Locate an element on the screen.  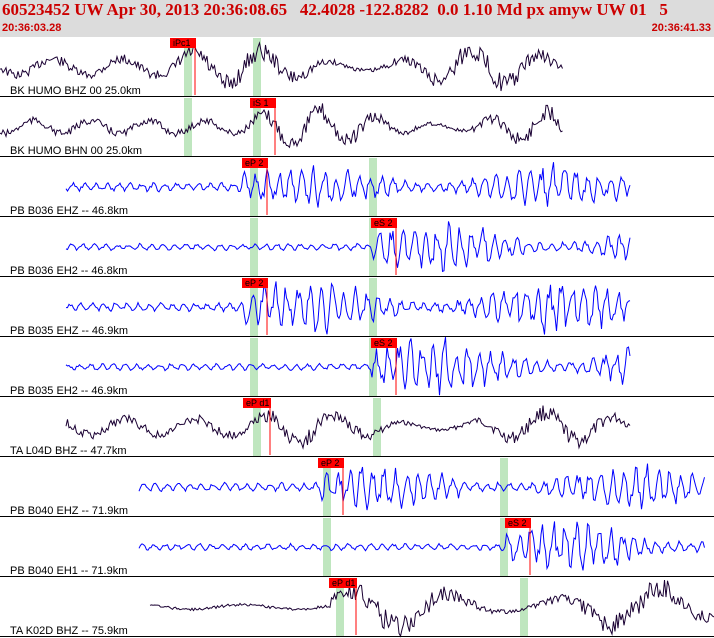
trace-row: eS 2 PB B040 EH1 -- 71.9km is located at coordinates (357, 547).